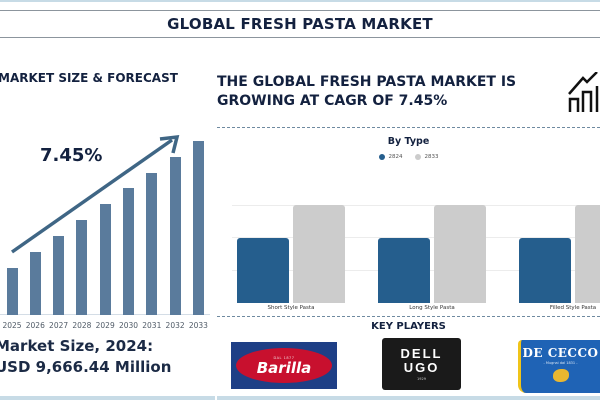 The height and width of the screenshot is (400, 600). Describe the element at coordinates (71, 155) in the screenshot. I see `cagr-value: 7.45%` at that location.